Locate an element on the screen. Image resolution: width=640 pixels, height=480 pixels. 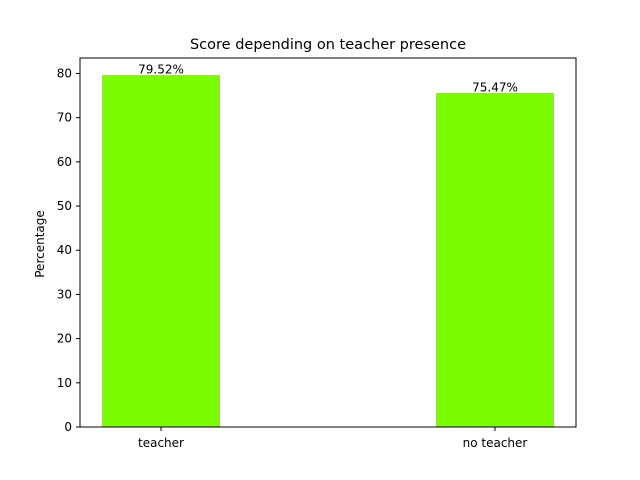
y-tick-label: 20 is located at coordinates (64, 339).